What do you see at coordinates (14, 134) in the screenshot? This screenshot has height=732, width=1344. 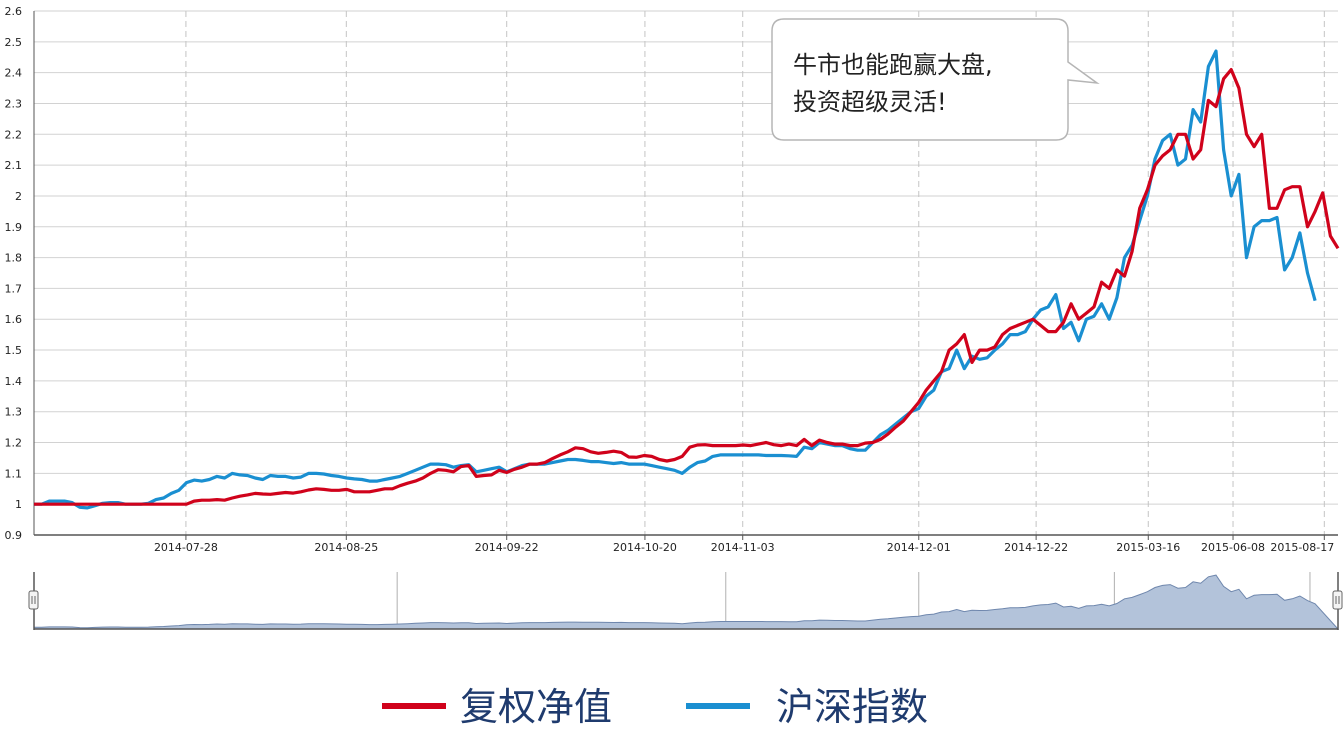 I see `y-tick-label: 2.2` at bounding box center [14, 134].